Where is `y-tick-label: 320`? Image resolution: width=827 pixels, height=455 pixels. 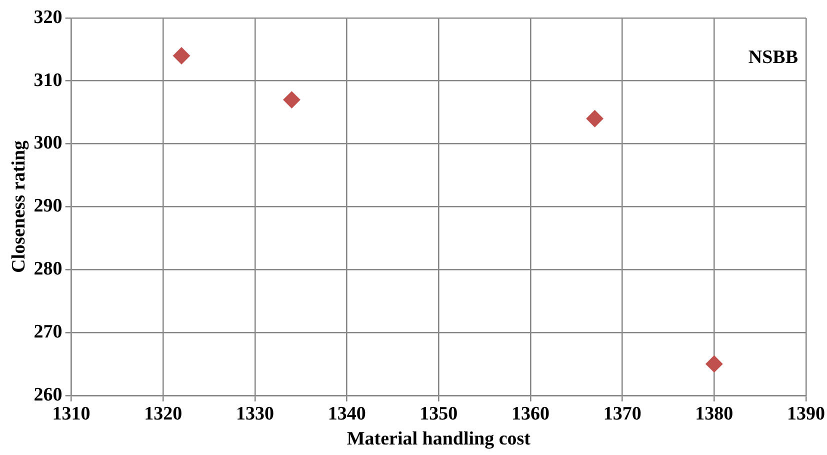
y-tick-label: 320 is located at coordinates (48, 17).